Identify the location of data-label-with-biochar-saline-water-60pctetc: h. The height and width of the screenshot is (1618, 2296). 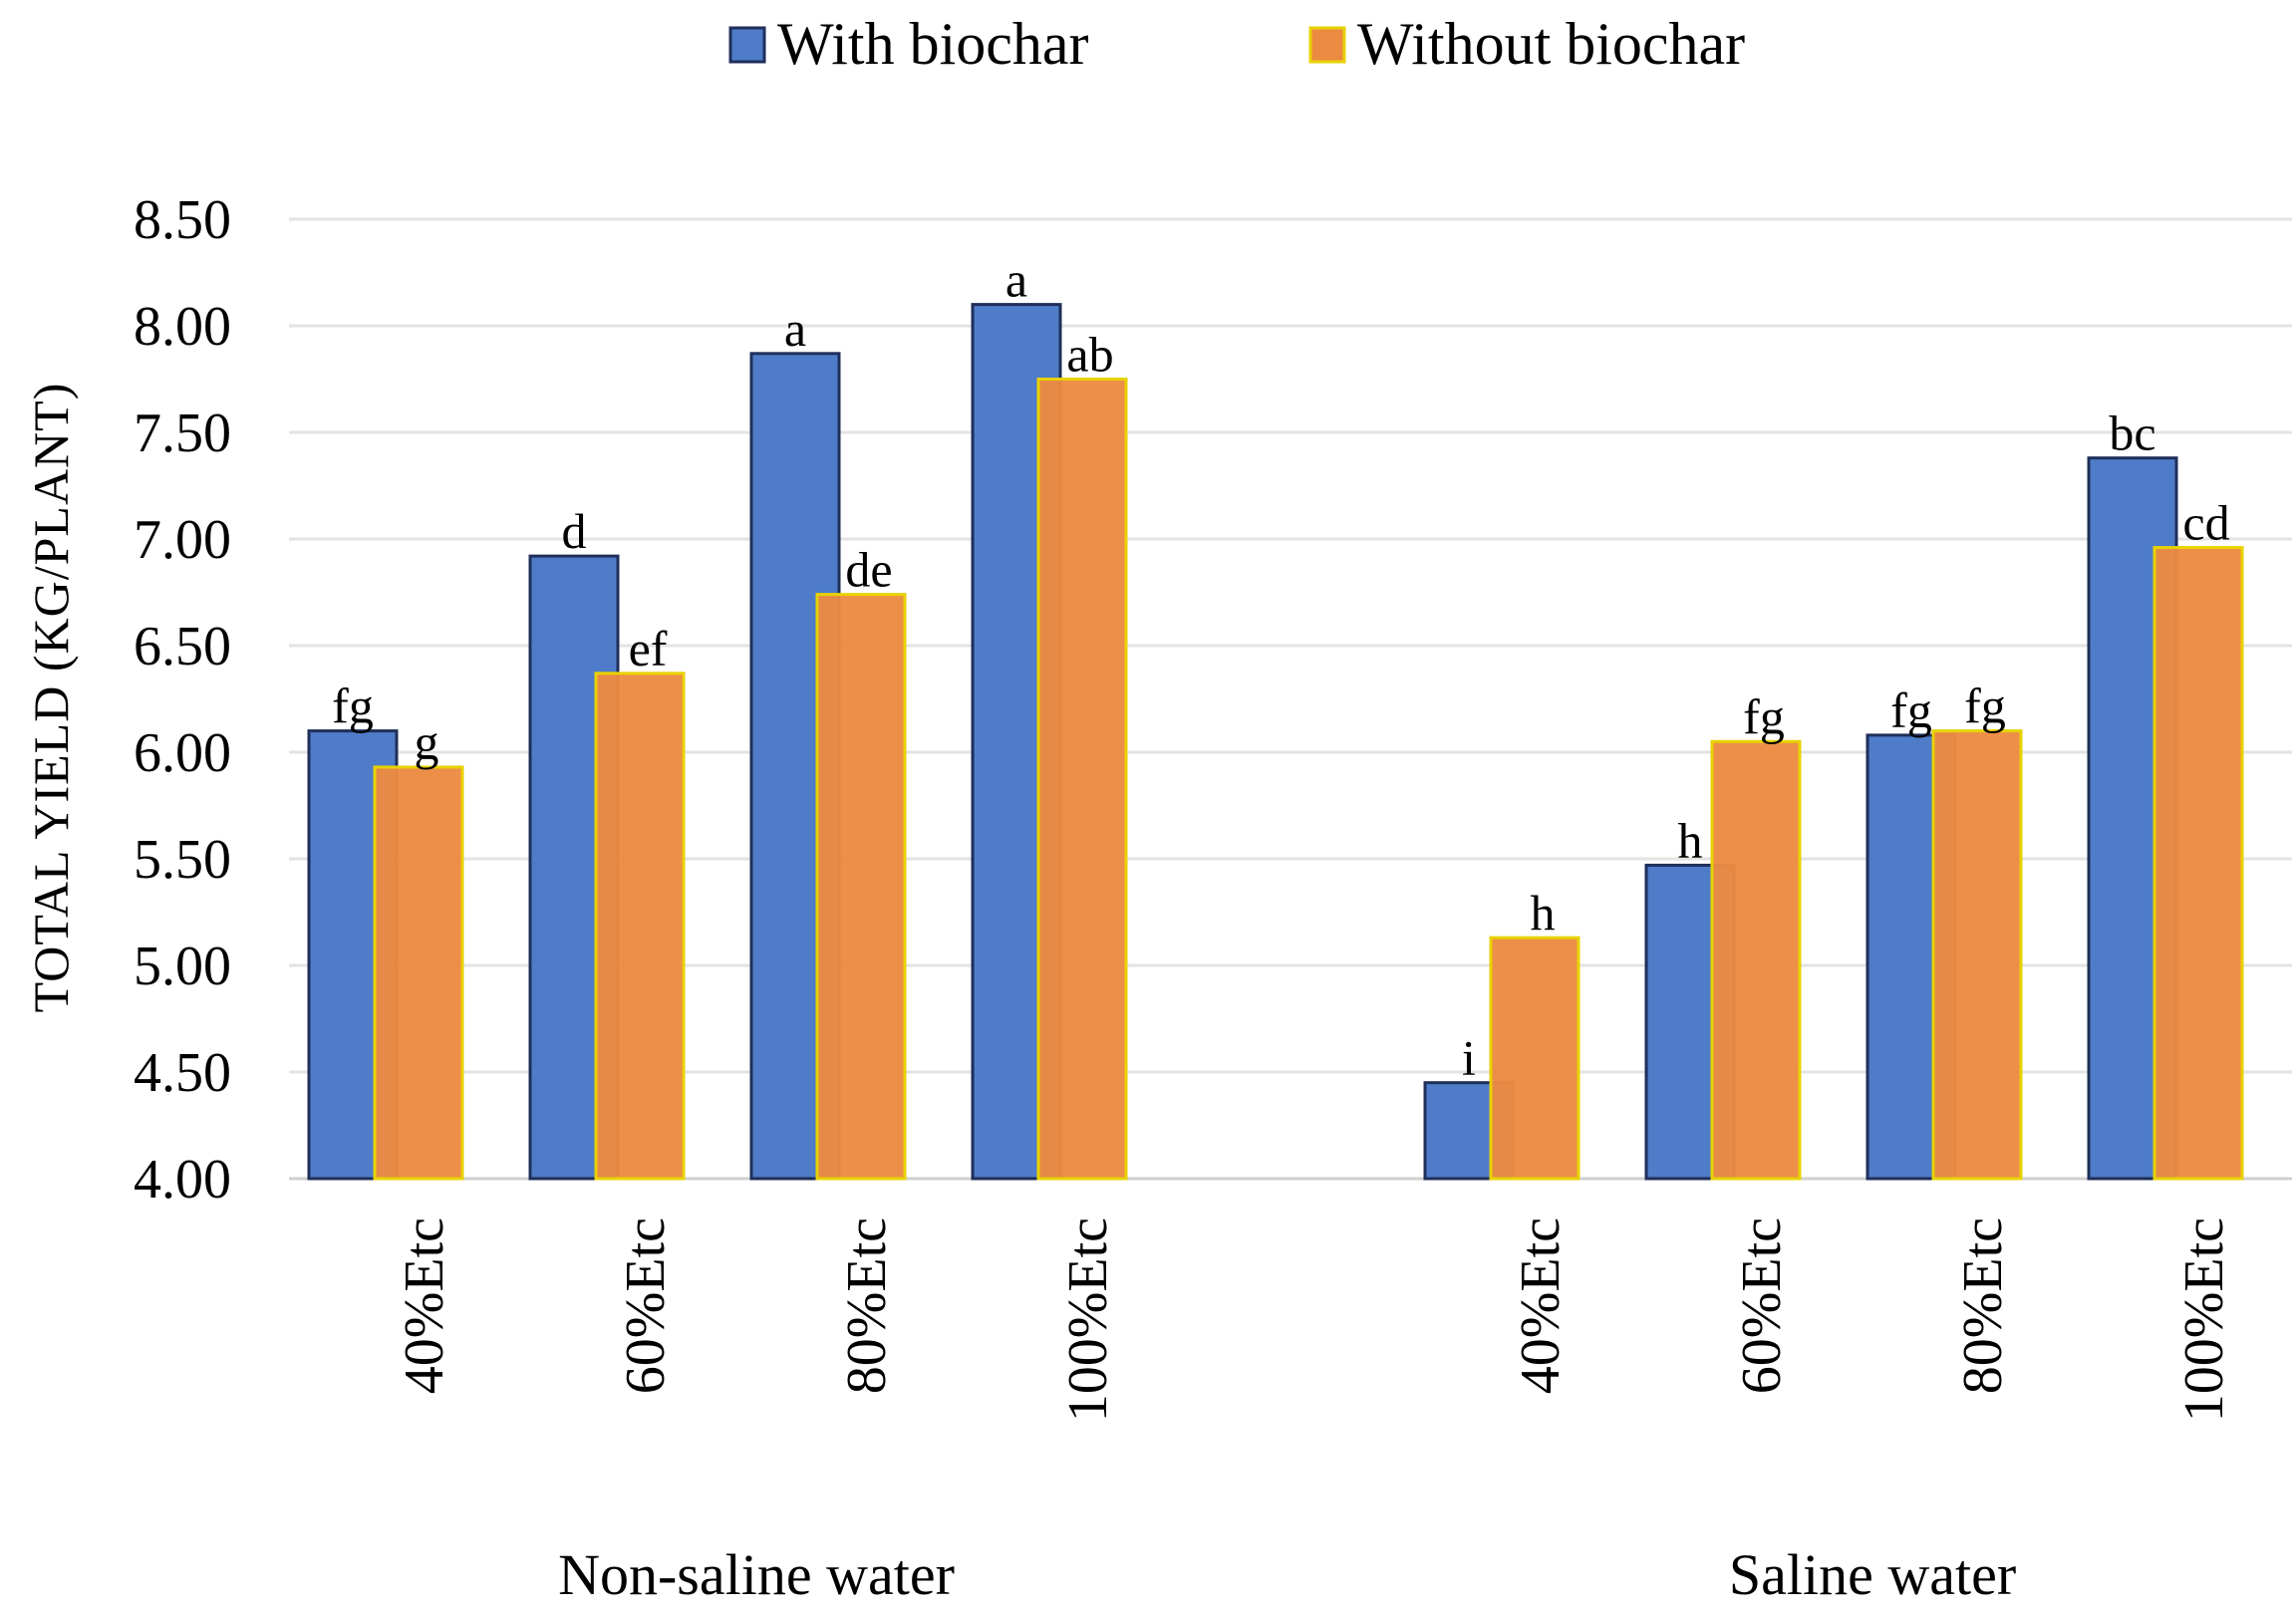
(1690, 840).